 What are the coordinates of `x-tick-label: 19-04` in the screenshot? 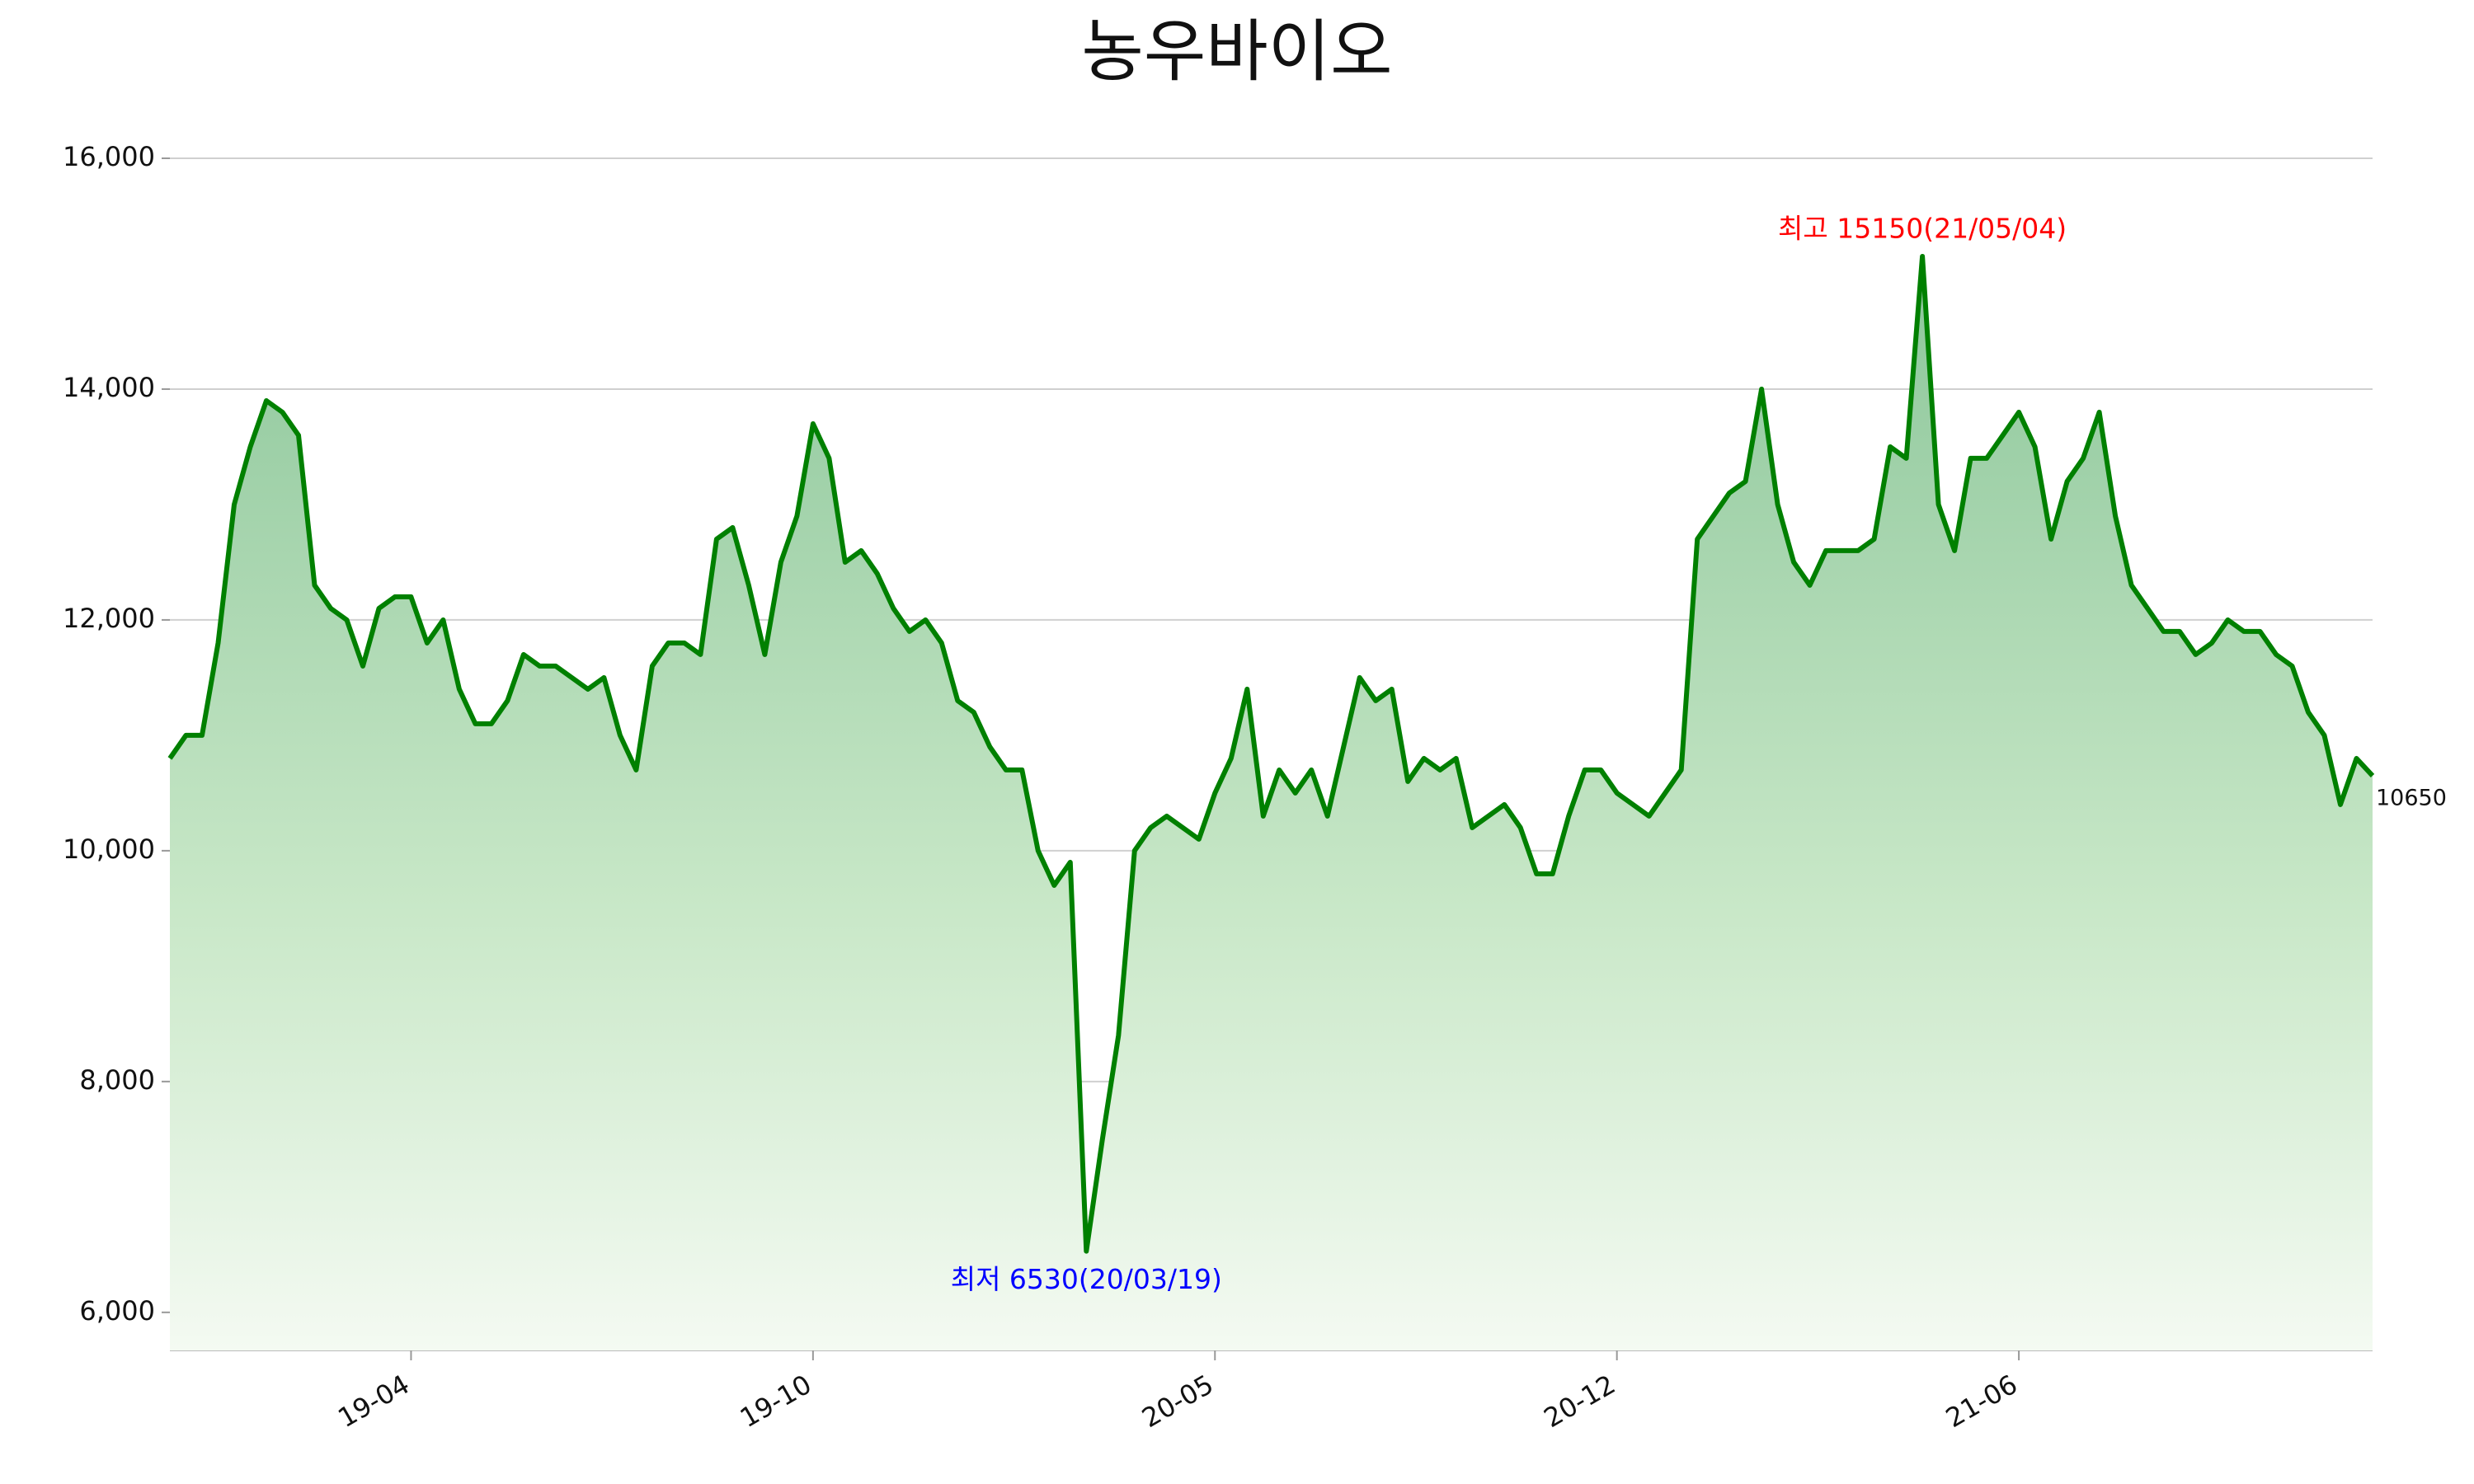 It's located at (373, 1401).